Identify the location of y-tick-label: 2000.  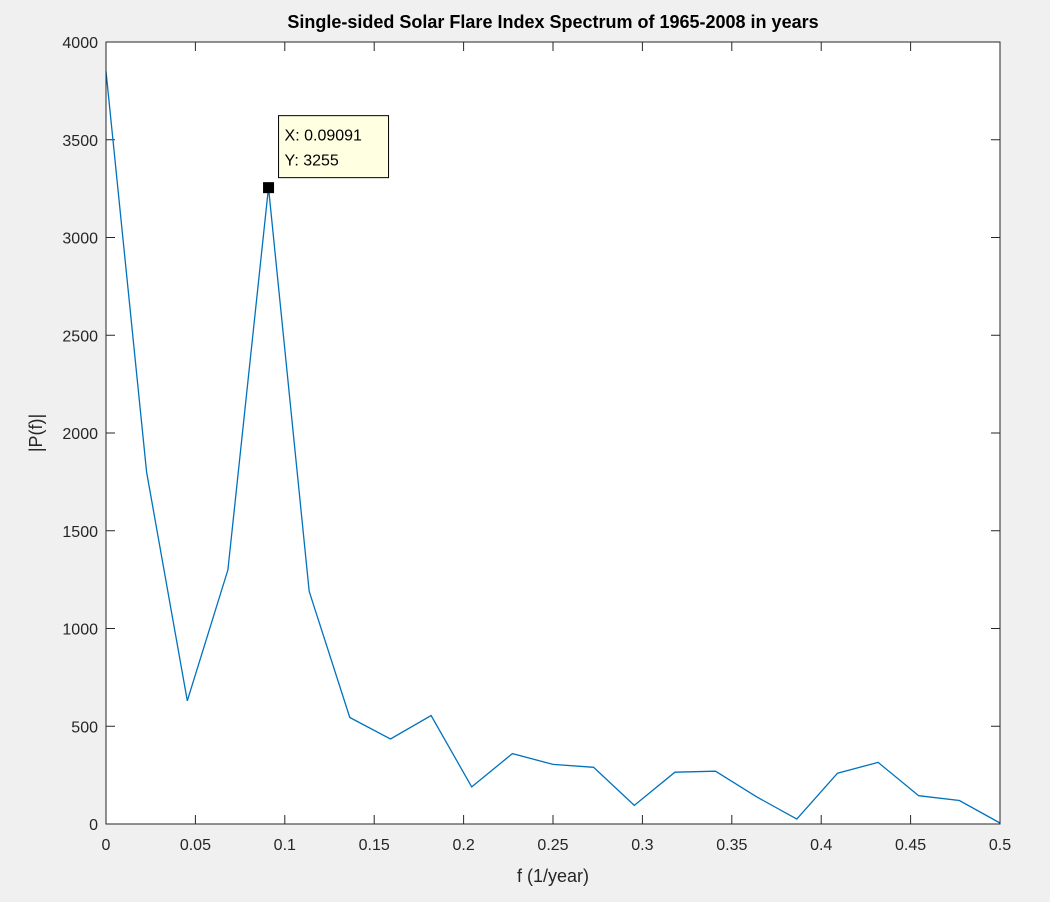
(80, 434).